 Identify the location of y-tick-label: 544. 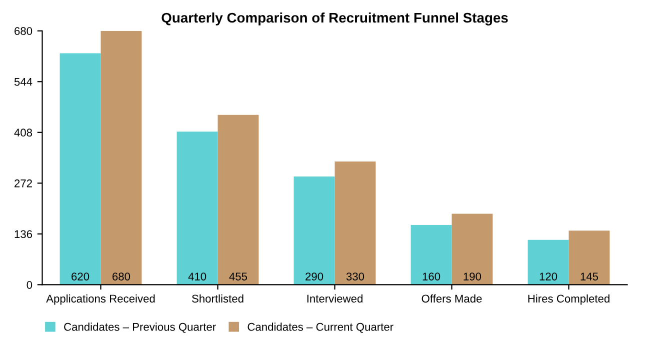
(23, 82).